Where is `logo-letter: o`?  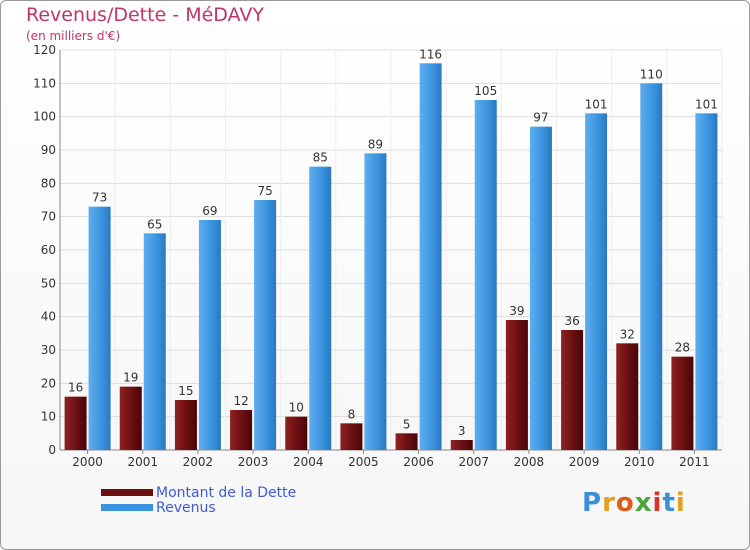
logo-letter: o is located at coordinates (625, 503).